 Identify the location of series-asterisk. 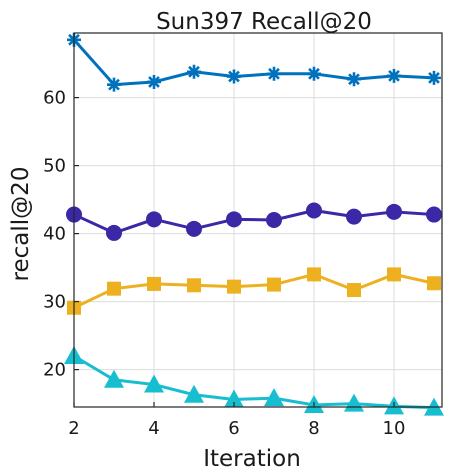
(254, 62).